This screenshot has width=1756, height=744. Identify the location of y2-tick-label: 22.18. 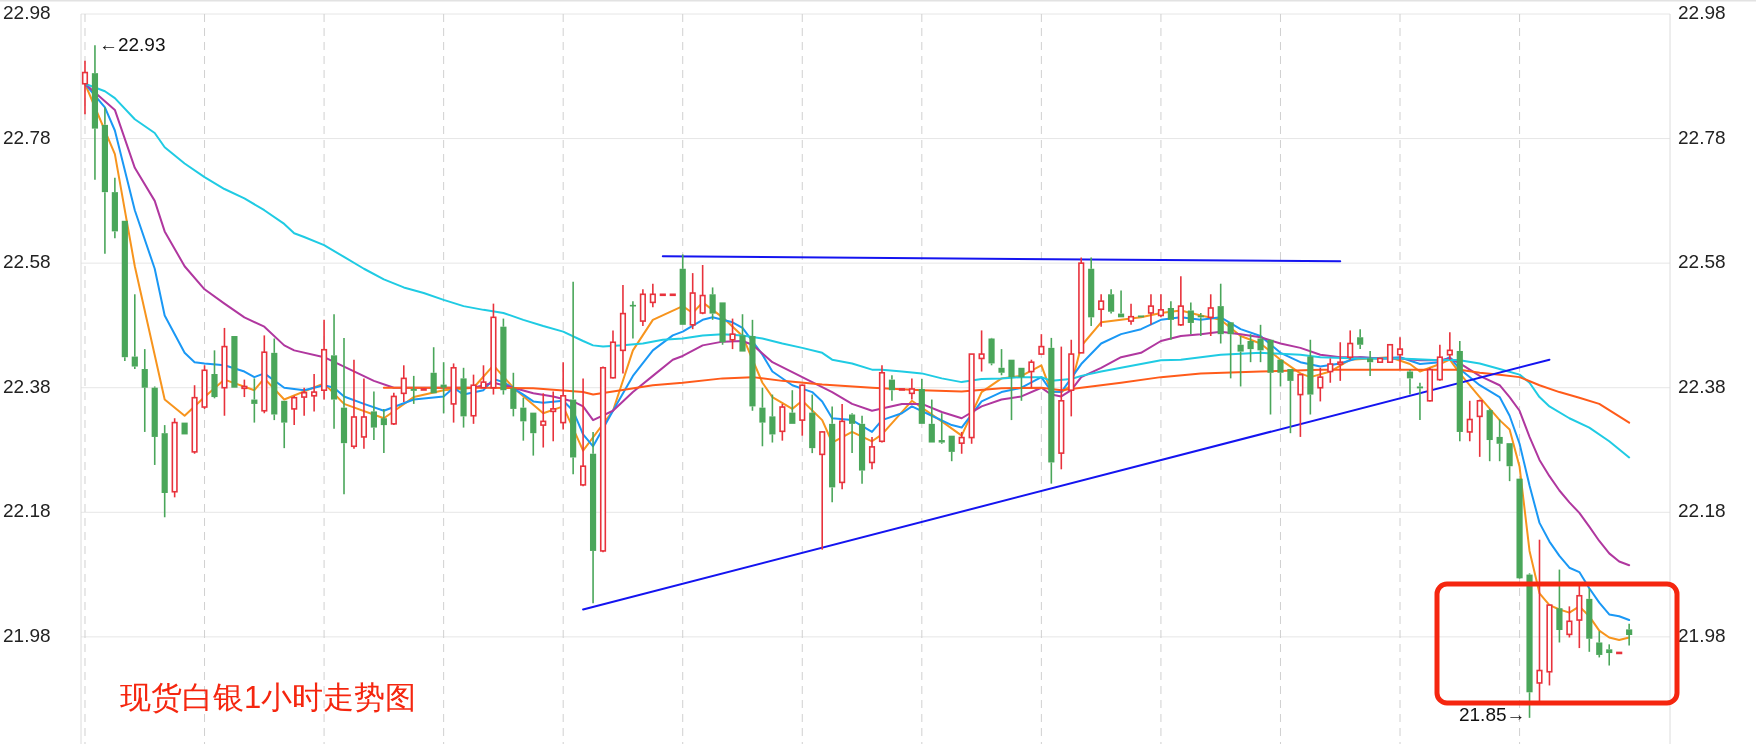
(1702, 511).